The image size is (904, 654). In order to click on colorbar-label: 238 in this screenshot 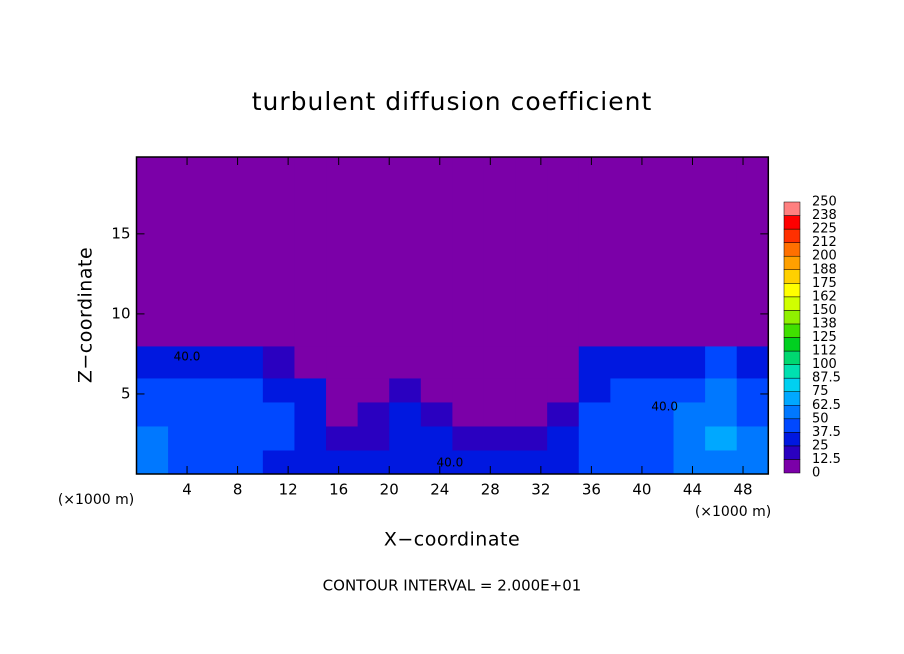, I will do `click(824, 215)`.